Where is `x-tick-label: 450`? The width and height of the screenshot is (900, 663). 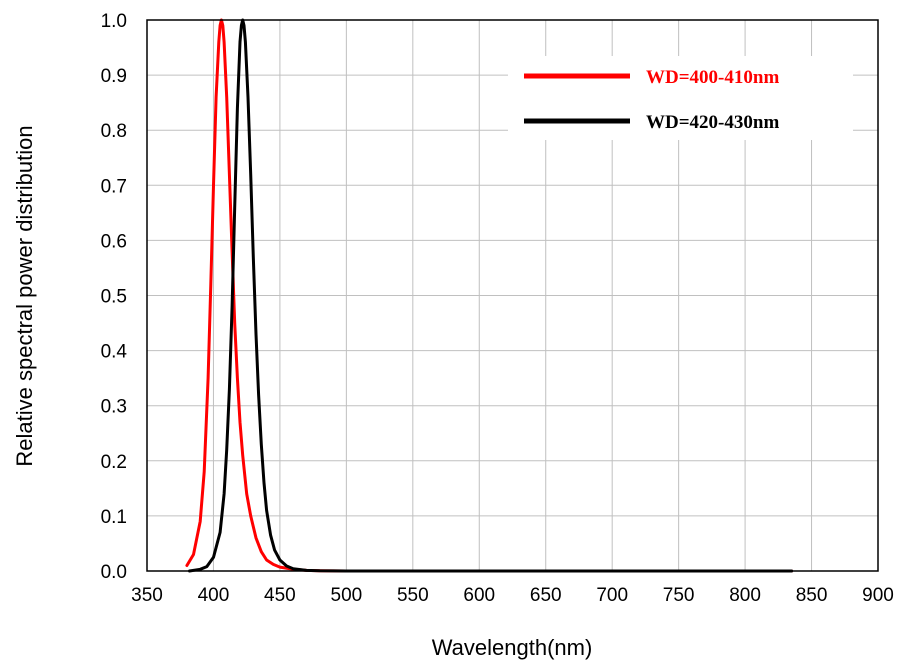 x-tick-label: 450 is located at coordinates (280, 595).